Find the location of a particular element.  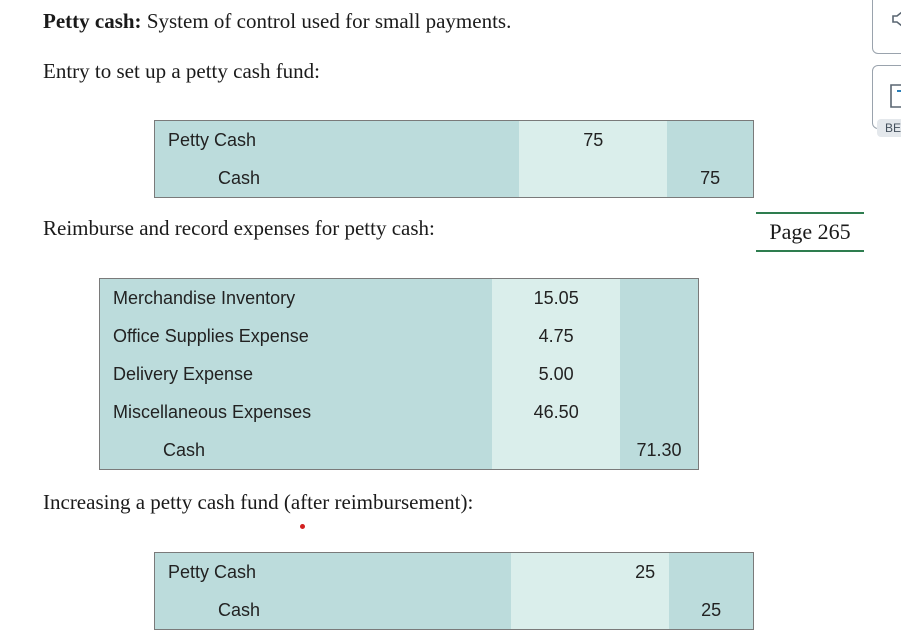

table-row: Merchandise Inventory 15.05 is located at coordinates (399, 297).